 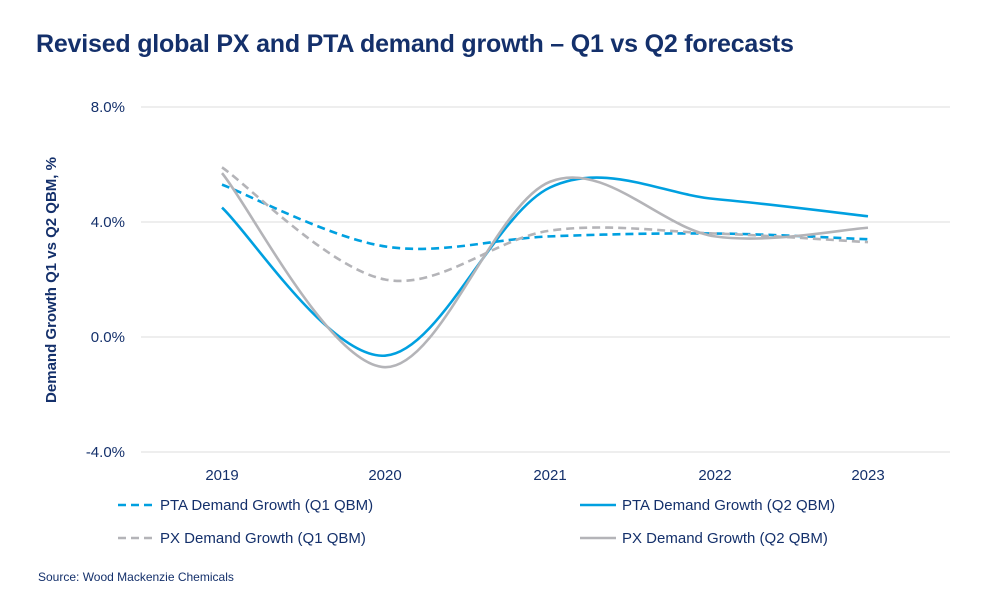 What do you see at coordinates (714, 475) in the screenshot?
I see `x-tick-label: 2022` at bounding box center [714, 475].